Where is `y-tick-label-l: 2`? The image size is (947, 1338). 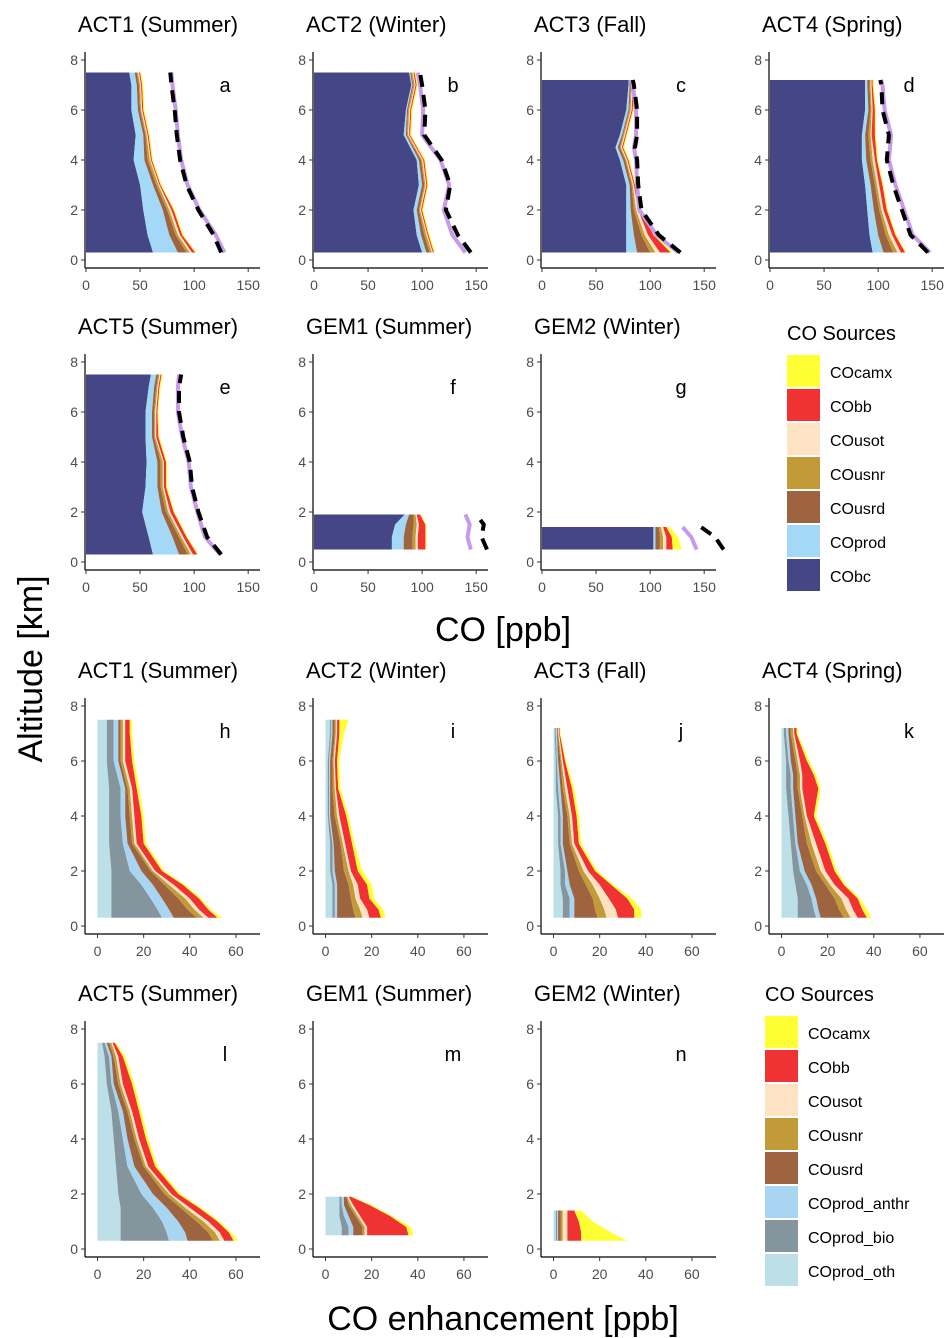 y-tick-label-l: 2 is located at coordinates (74, 1194).